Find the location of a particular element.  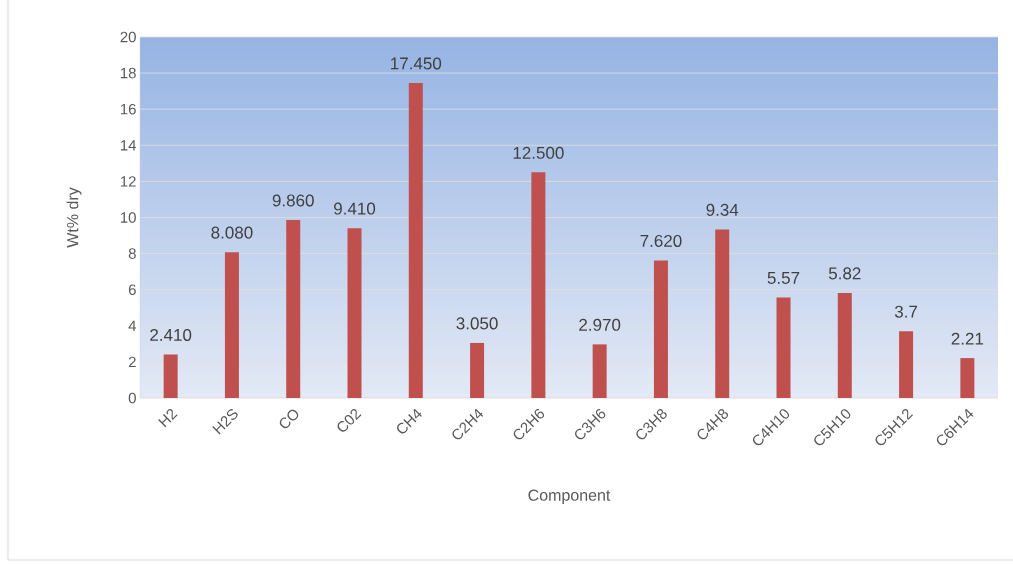

data-label: 2.970 is located at coordinates (600, 324).